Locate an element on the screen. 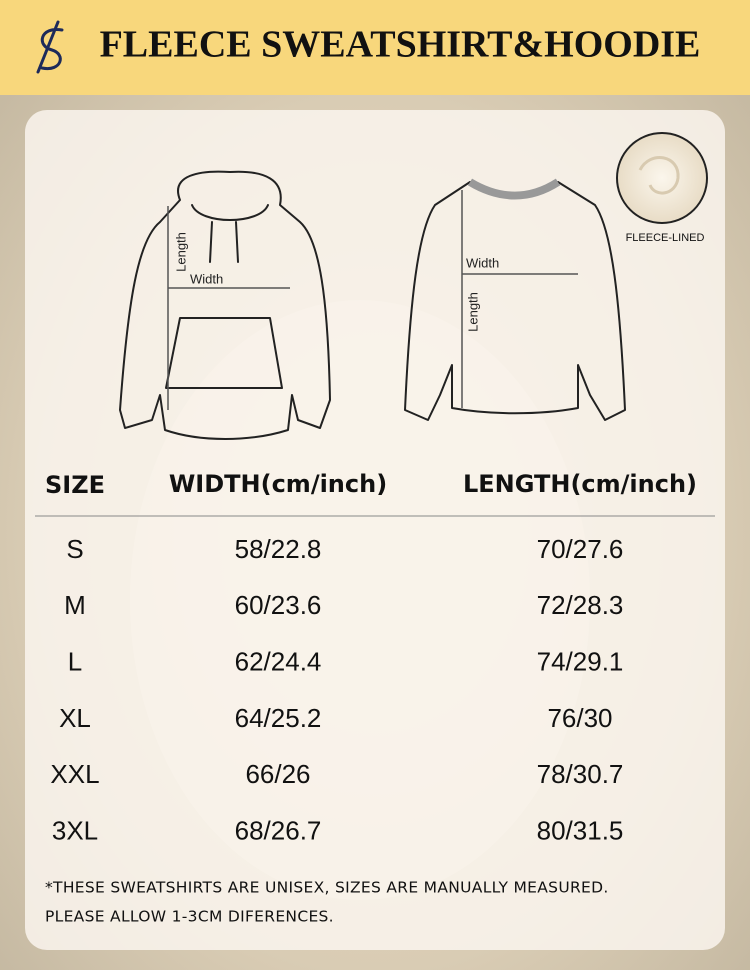 The image size is (750, 975). sweatshirt-illustration: Width Length is located at coordinates (515, 299).